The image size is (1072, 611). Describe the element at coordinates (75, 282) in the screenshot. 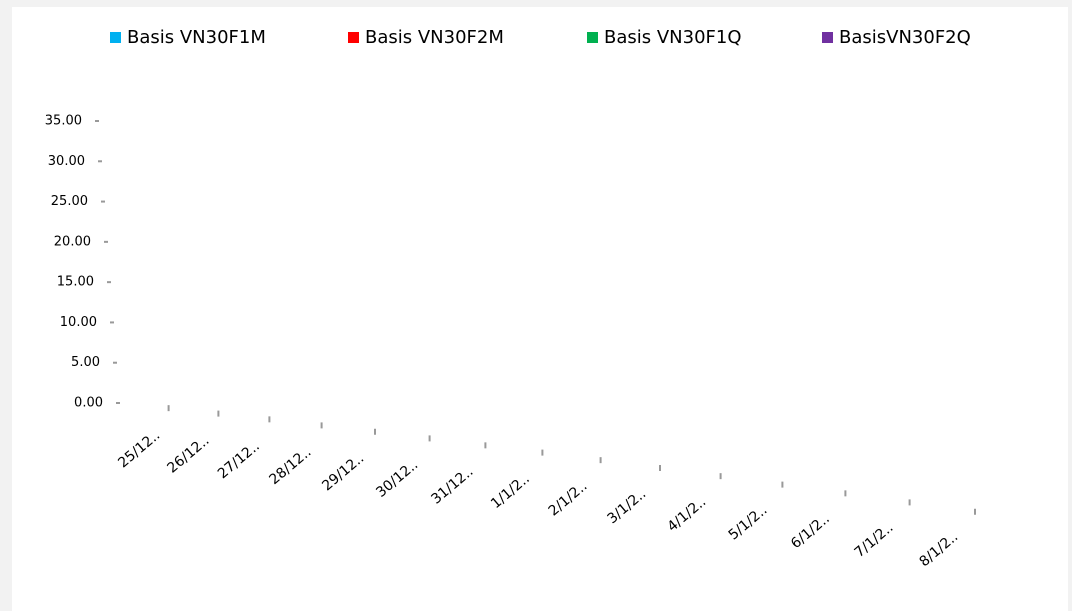

I see `y-tick-label: 15.00` at that location.